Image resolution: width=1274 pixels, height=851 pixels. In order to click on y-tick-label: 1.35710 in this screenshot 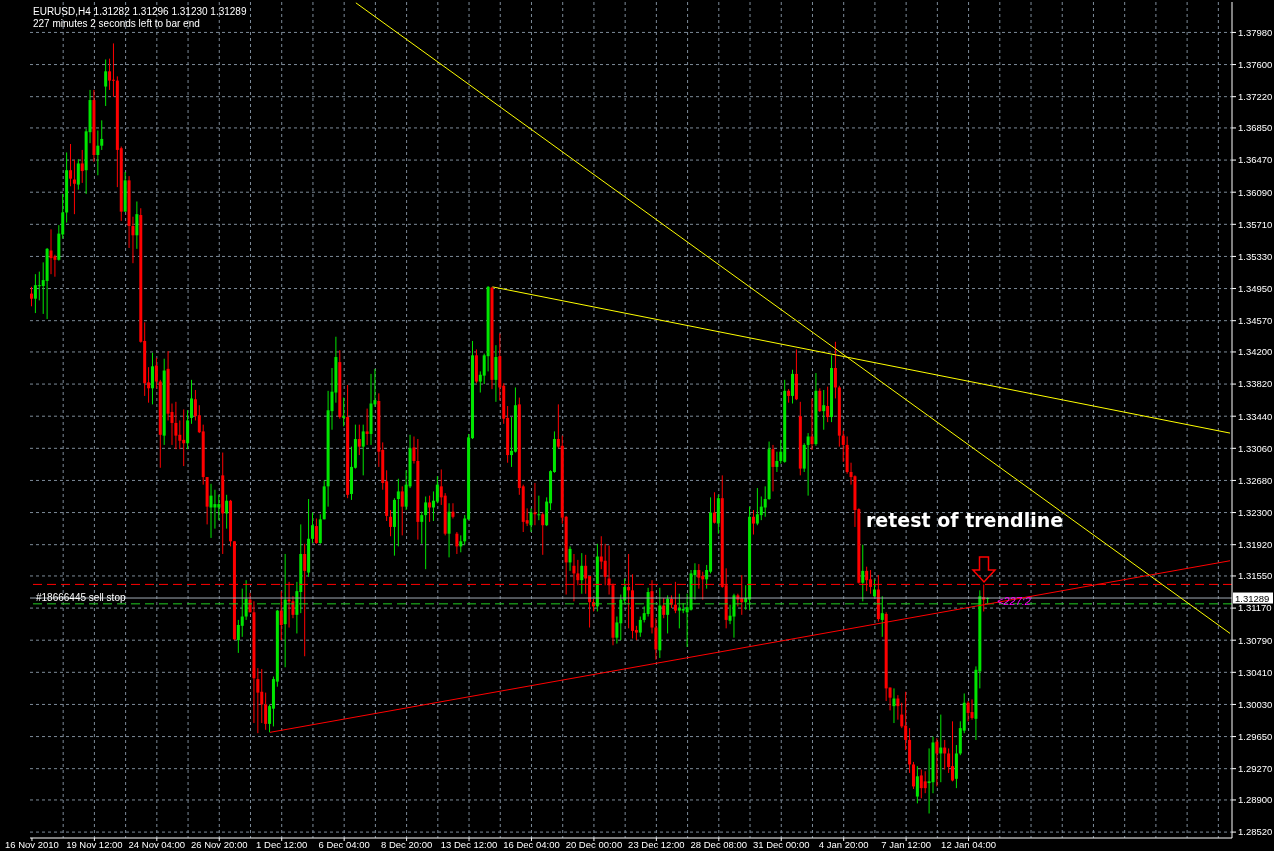, I will do `click(1255, 224)`.